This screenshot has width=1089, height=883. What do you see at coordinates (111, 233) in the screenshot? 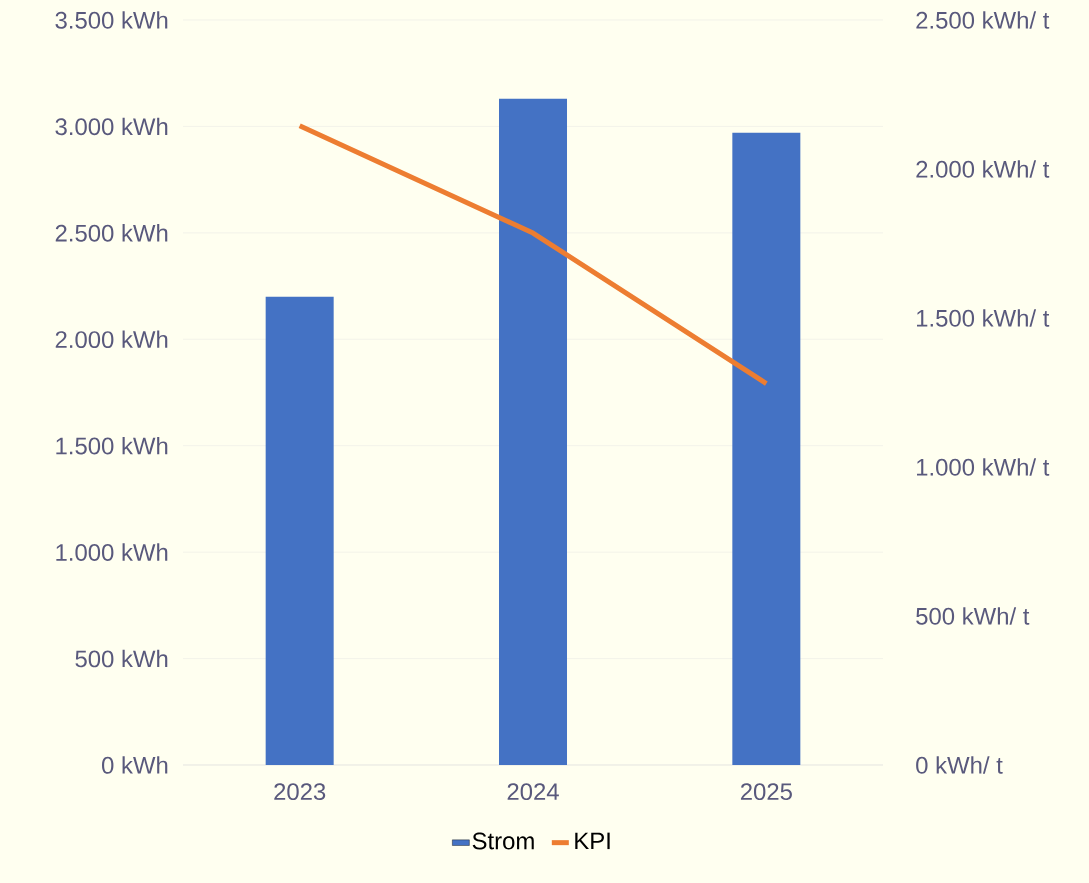
I see `y-tick-label: 2.500 kWh` at bounding box center [111, 233].